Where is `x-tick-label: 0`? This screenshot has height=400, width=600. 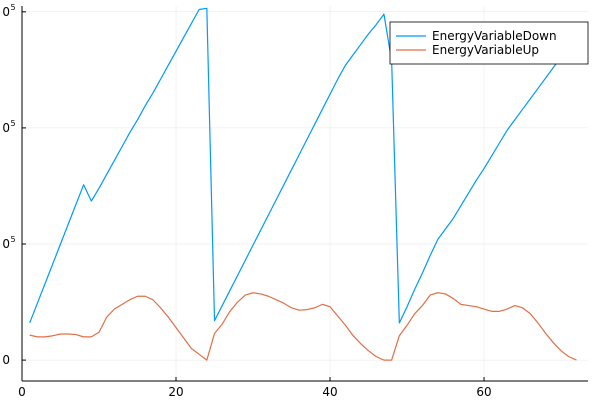 x-tick-label: 0 is located at coordinates (22, 392).